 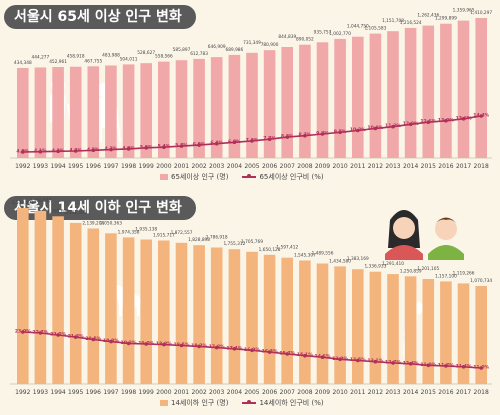 What do you see at coordinates (287, 354) in the screenshot?
I see `ratio-point-2007` at bounding box center [287, 354].